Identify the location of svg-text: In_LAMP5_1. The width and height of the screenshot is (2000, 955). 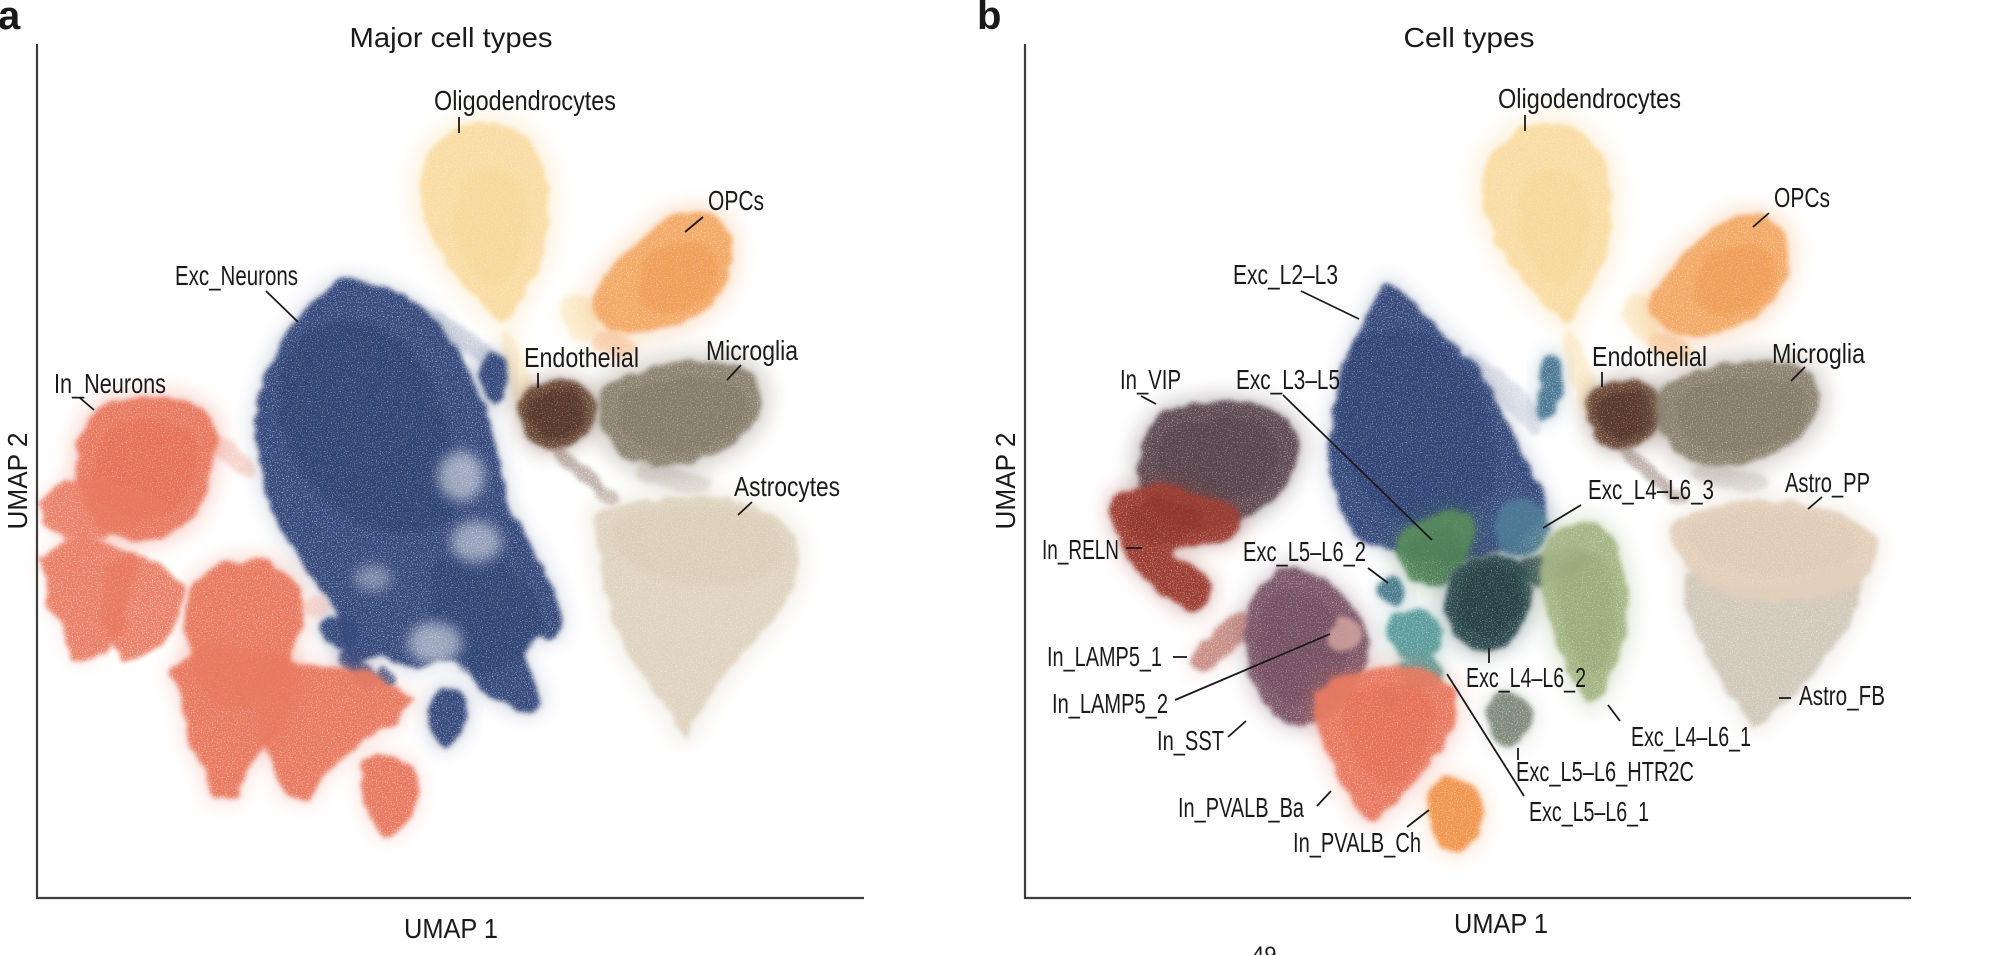
(1104, 656).